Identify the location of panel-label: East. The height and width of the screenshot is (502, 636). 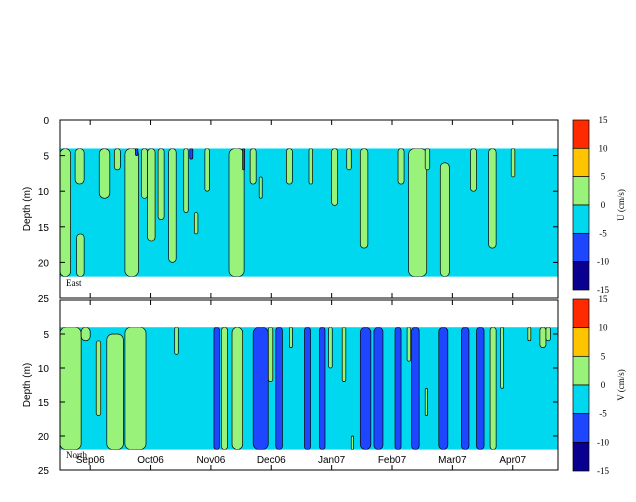
(74, 283).